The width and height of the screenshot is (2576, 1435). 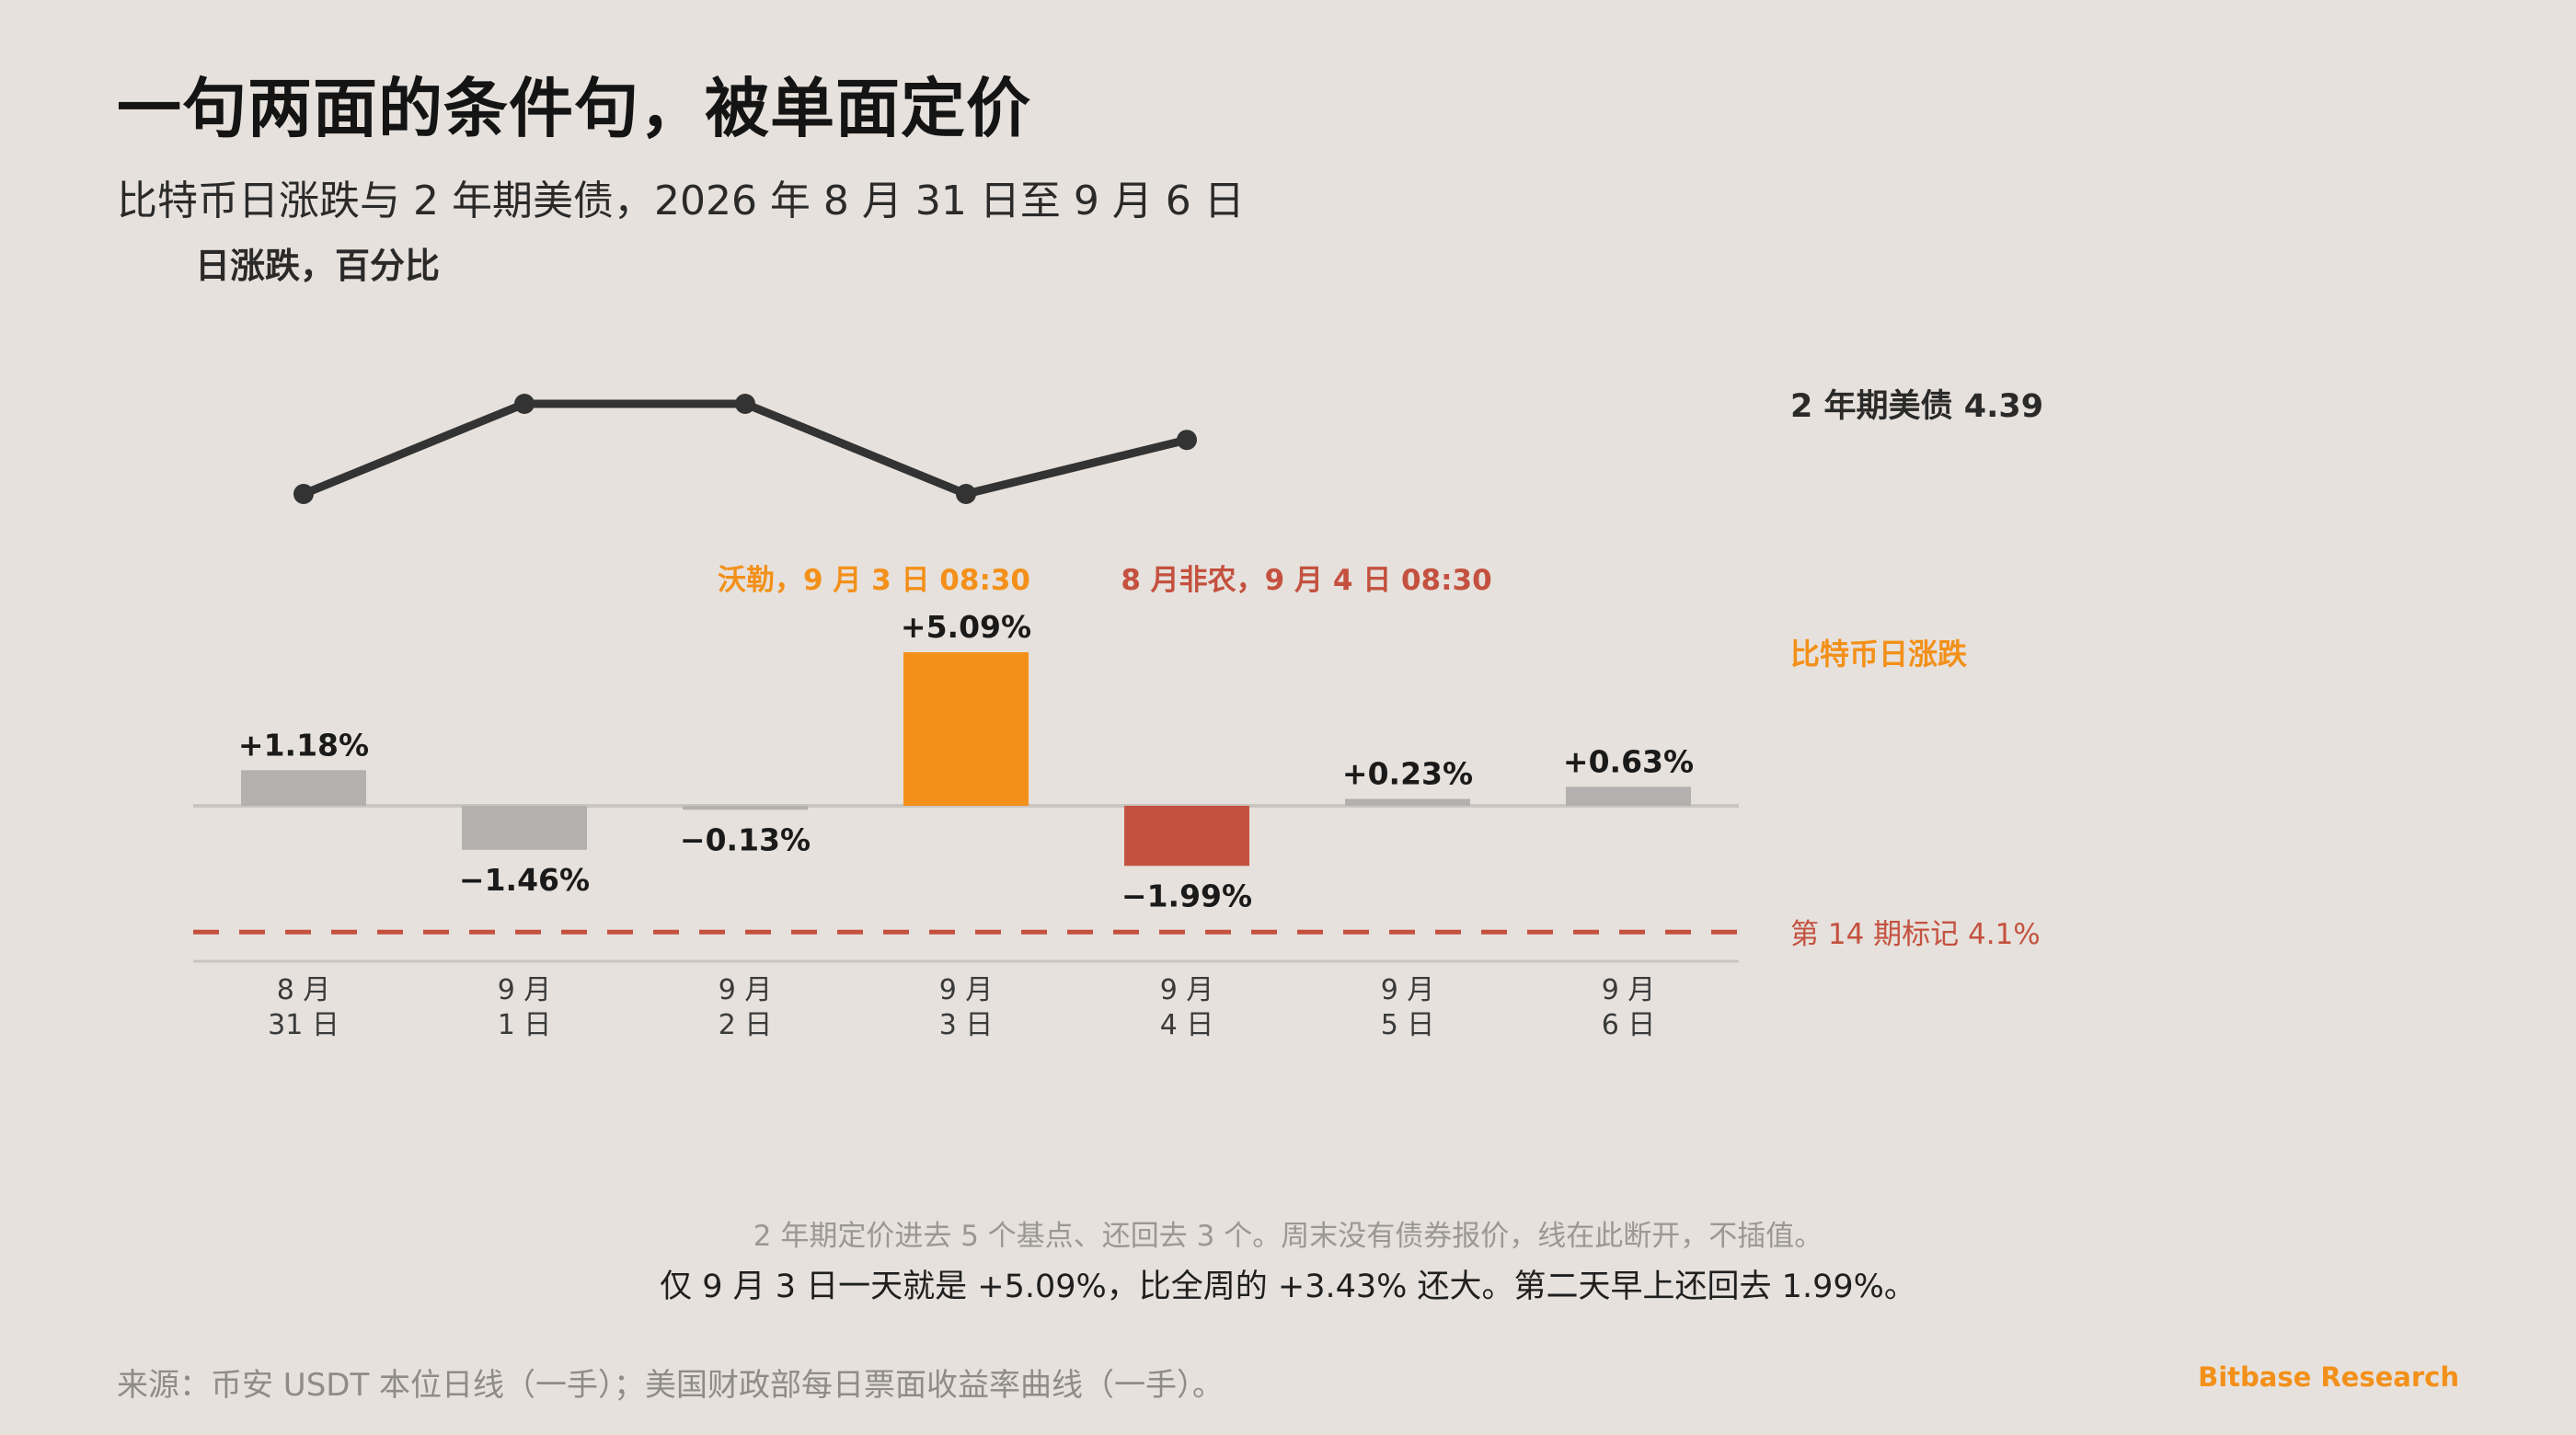 What do you see at coordinates (1407, 773) in the screenshot?
I see `bar-value-label: +0.23%` at bounding box center [1407, 773].